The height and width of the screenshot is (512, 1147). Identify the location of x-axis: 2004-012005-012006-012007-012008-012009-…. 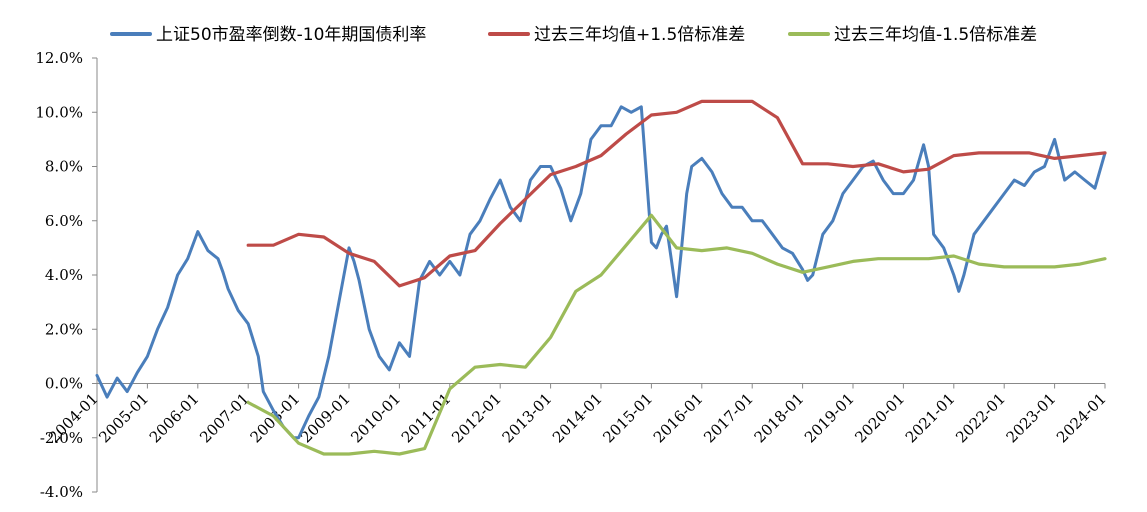
(577, 415).